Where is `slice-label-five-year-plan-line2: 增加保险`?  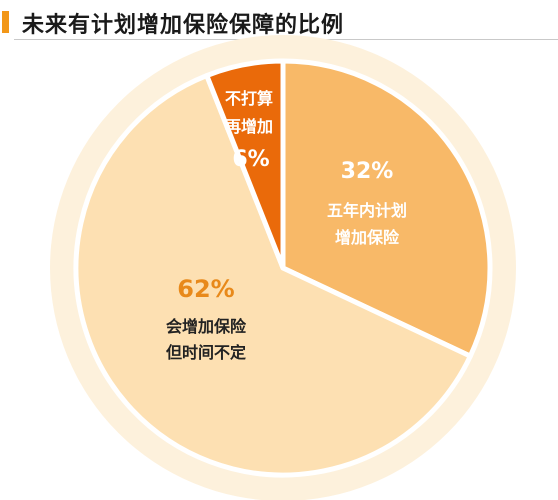 slice-label-five-year-plan-line2: 增加保险 is located at coordinates (367, 237).